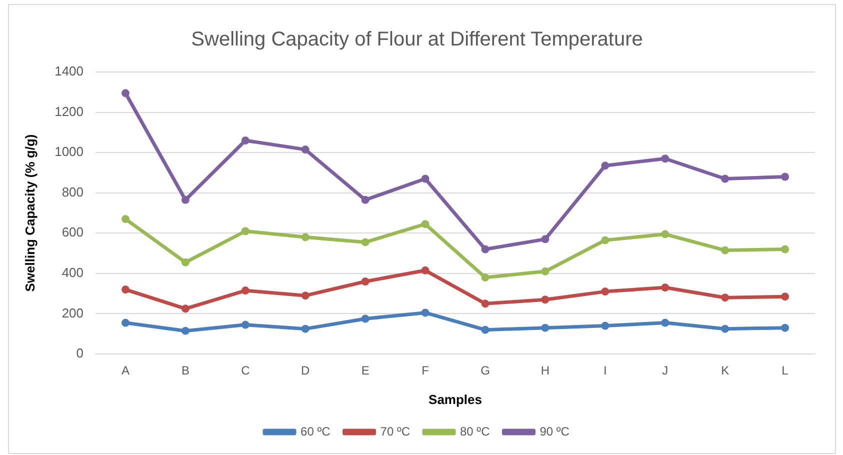  Describe the element at coordinates (73, 272) in the screenshot. I see `y-tick-label: 400` at that location.